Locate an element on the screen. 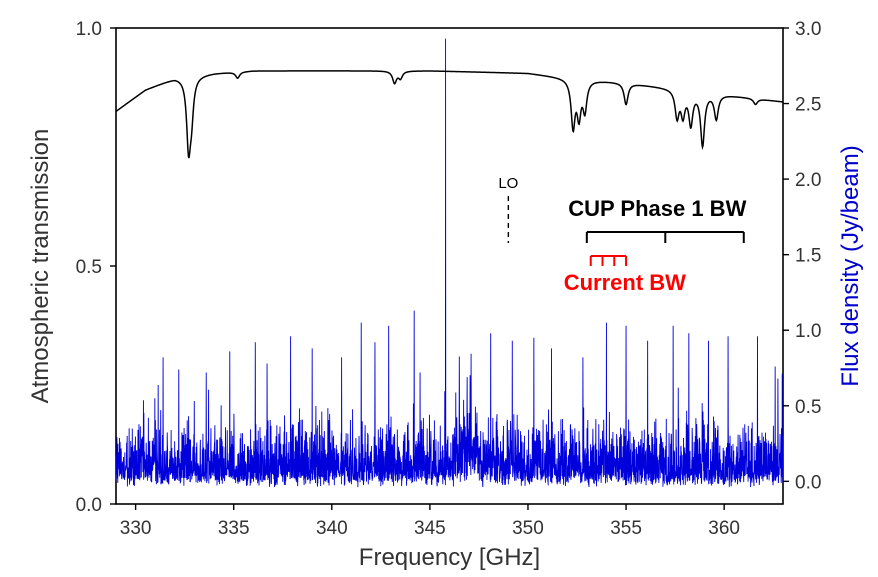 The image size is (878, 577). x-tick-label: 355 is located at coordinates (626, 528).